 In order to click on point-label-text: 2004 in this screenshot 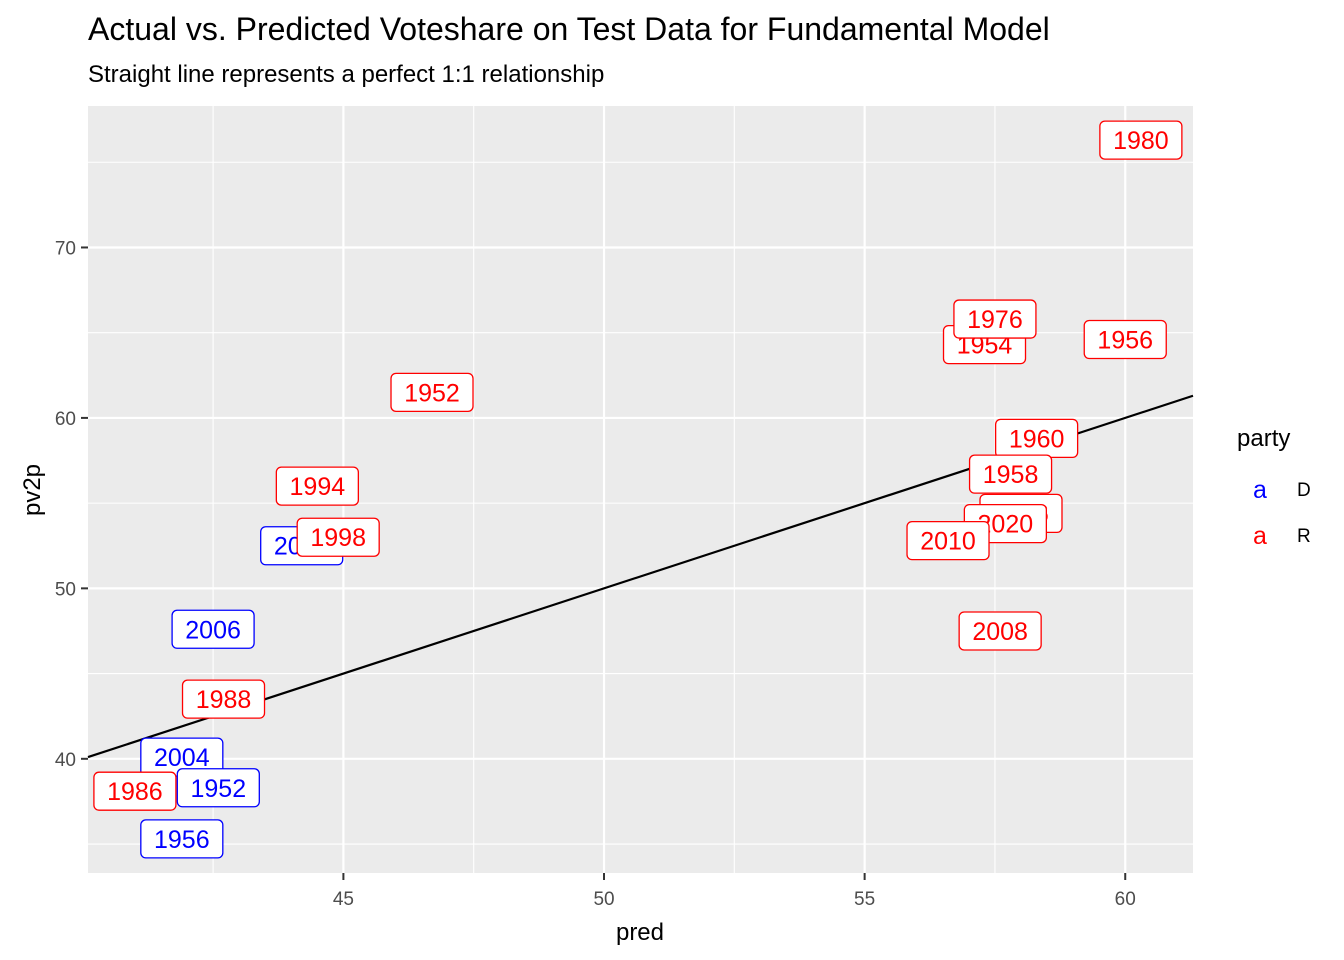, I will do `click(182, 758)`.